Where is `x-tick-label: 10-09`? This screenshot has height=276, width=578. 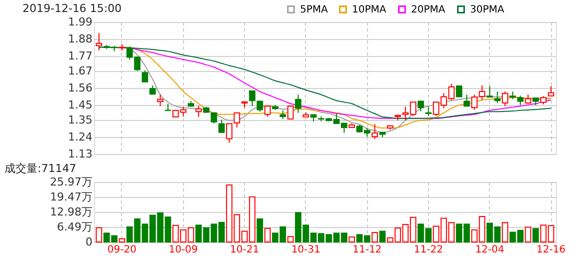
x-tick-label: 10-09 is located at coordinates (183, 250).